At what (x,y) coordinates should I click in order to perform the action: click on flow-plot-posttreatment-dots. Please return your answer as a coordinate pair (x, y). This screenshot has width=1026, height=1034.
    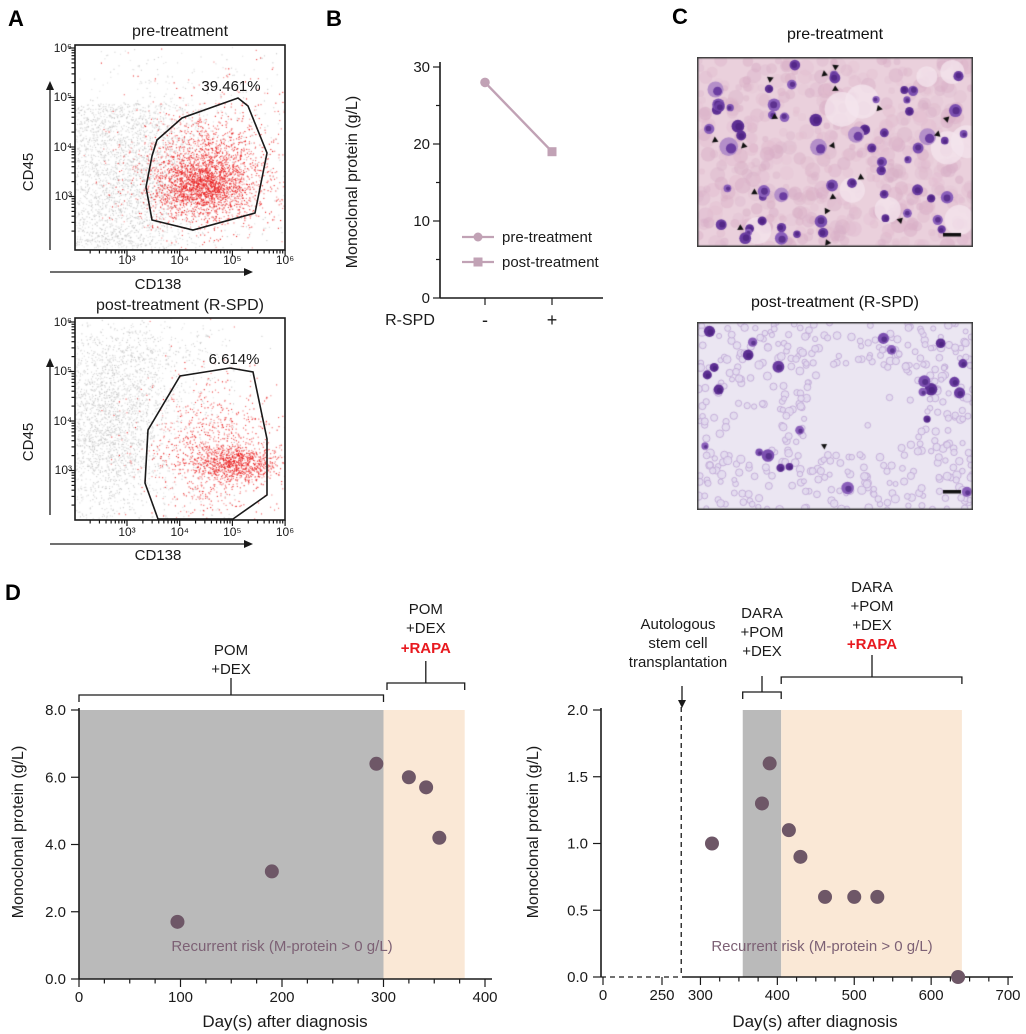
    Looking at the image, I should click on (180, 419).